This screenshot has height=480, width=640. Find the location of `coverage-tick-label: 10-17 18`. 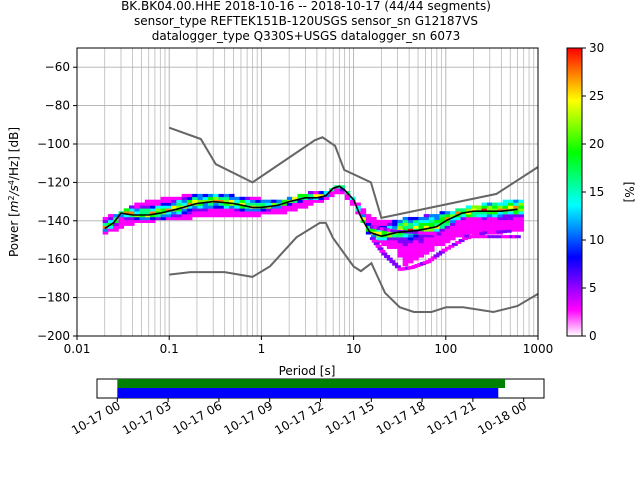

coverage-tick-label: 10-17 18 is located at coordinates (401, 417).